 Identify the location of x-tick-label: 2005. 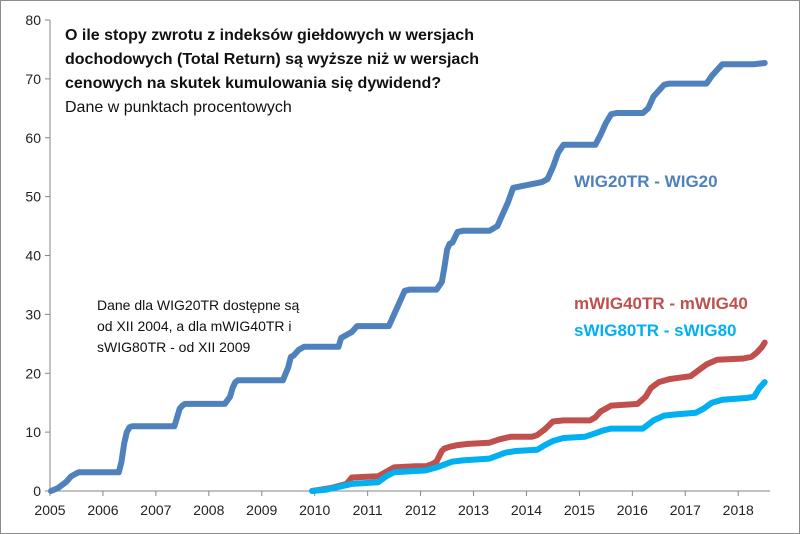
(49, 510).